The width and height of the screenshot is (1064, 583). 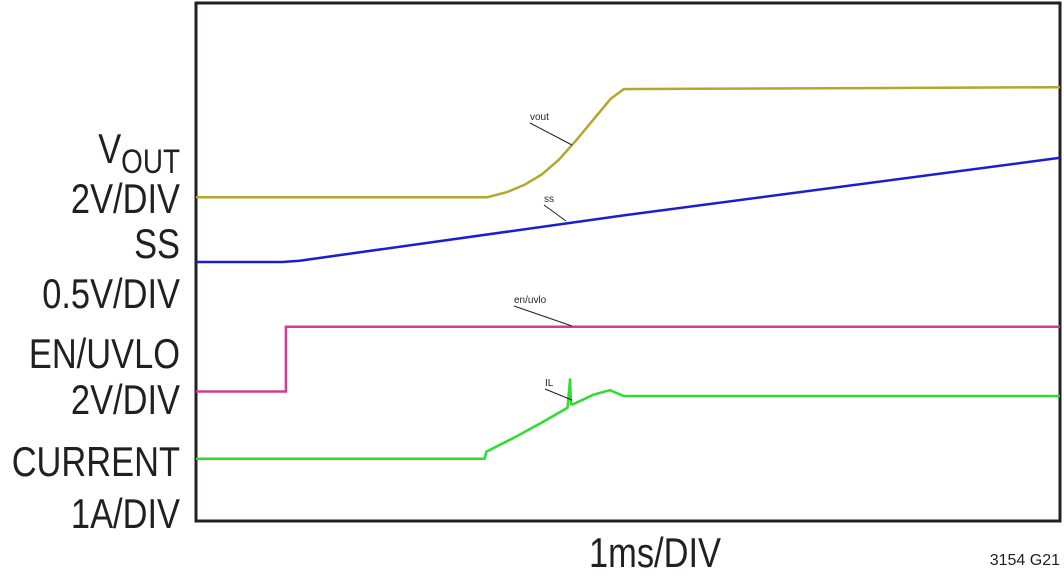 I want to click on left-label-main: EN/UVLO, so click(x=104, y=354).